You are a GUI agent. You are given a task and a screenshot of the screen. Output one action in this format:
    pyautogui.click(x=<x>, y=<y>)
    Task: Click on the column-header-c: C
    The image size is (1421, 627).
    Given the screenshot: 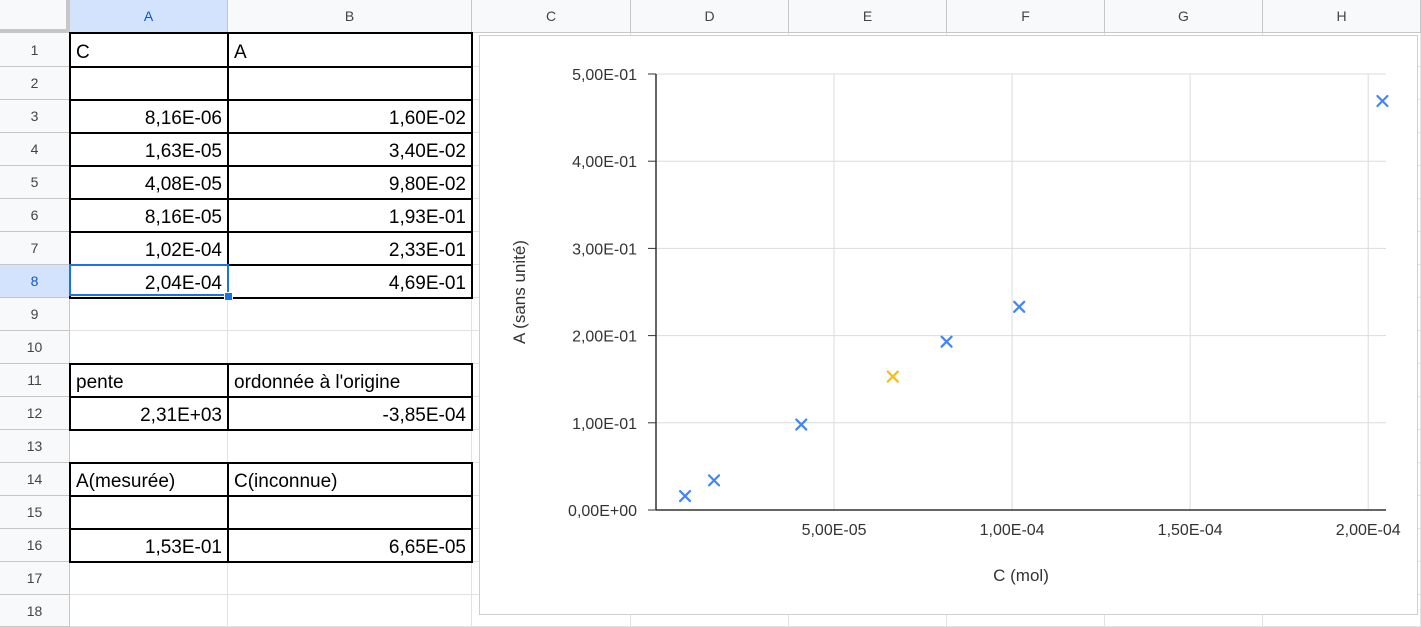 What is the action you would take?
    pyautogui.click(x=551, y=16)
    